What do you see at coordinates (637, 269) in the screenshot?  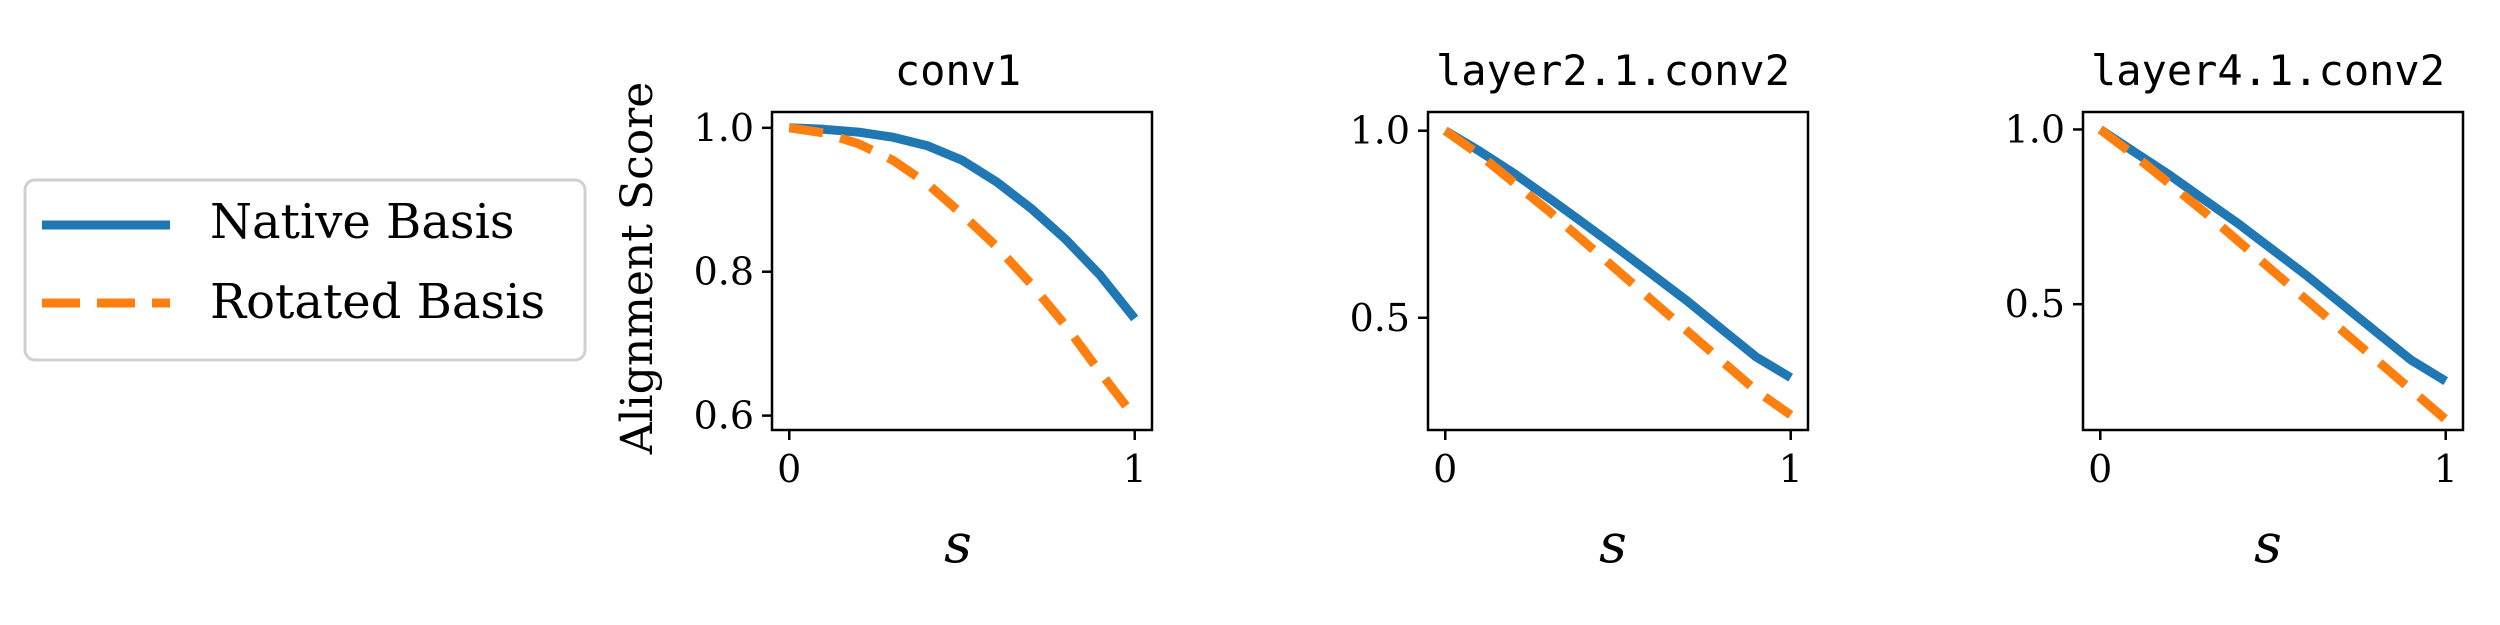 I see `y-axis-label: Alignment Score` at bounding box center [637, 269].